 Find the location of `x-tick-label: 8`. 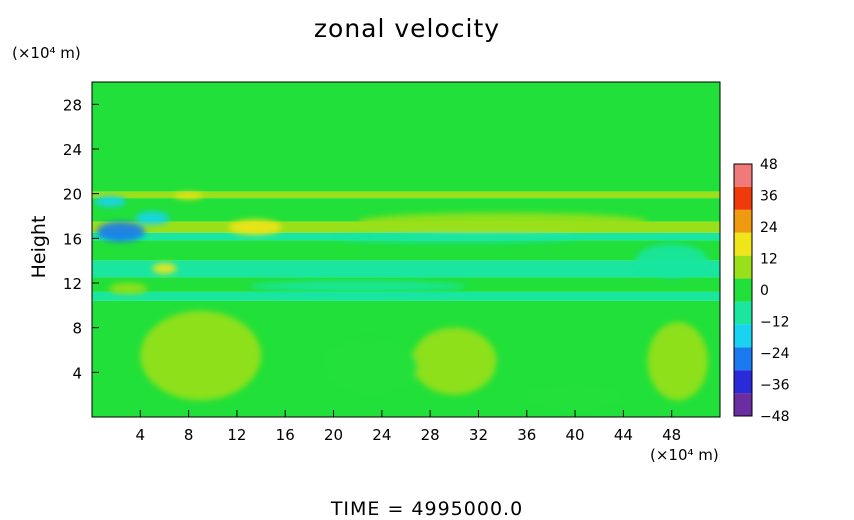

x-tick-label: 8 is located at coordinates (189, 435).